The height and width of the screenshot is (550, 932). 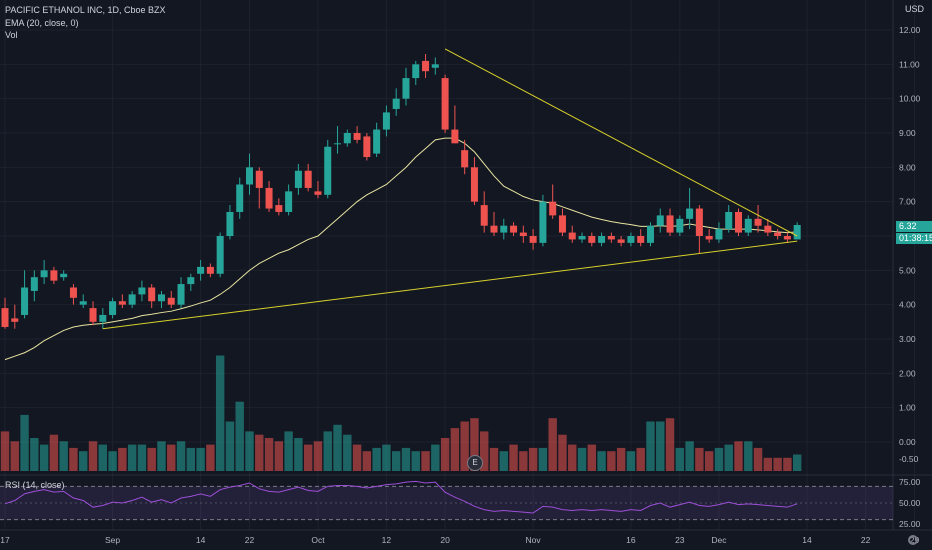 What do you see at coordinates (534, 540) in the screenshot?
I see `time-tick-label: Nov` at bounding box center [534, 540].